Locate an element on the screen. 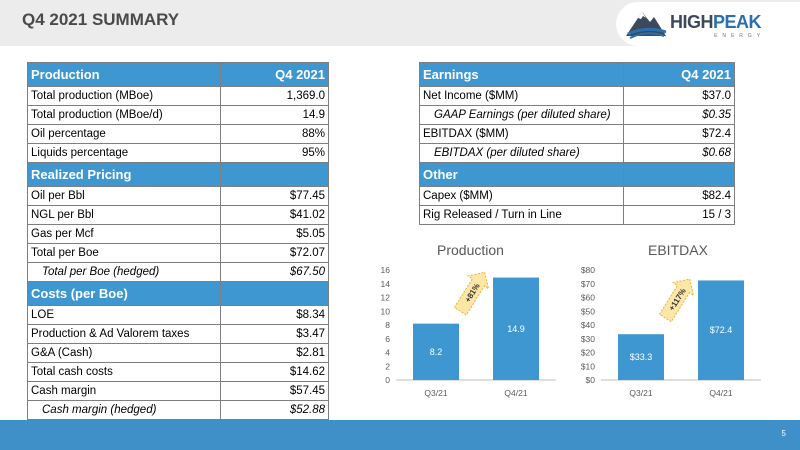 This screenshot has width=800, height=450. row-value: $57.45 is located at coordinates (274, 391).